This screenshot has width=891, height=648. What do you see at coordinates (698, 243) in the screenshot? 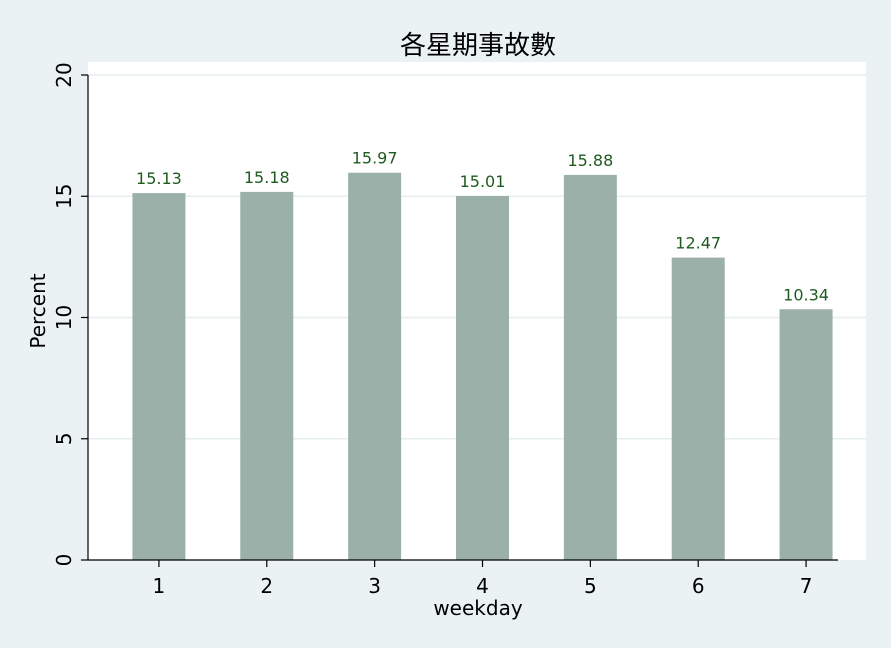
I see `data-label: 12.47` at bounding box center [698, 243].